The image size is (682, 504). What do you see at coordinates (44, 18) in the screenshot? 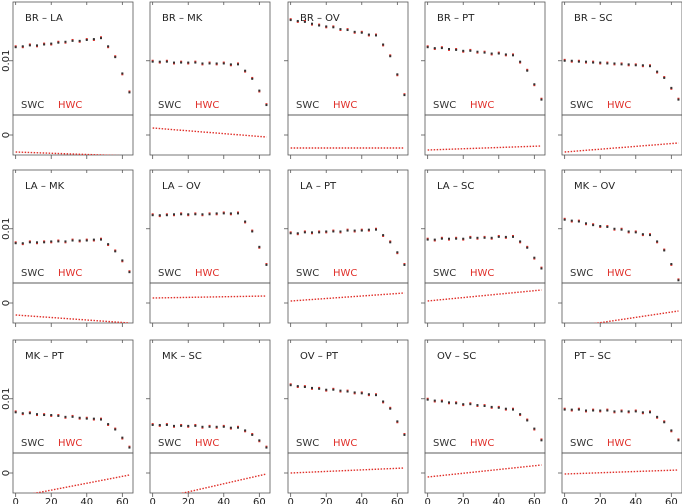
I see `panel-title: BR – LA` at bounding box center [44, 18].